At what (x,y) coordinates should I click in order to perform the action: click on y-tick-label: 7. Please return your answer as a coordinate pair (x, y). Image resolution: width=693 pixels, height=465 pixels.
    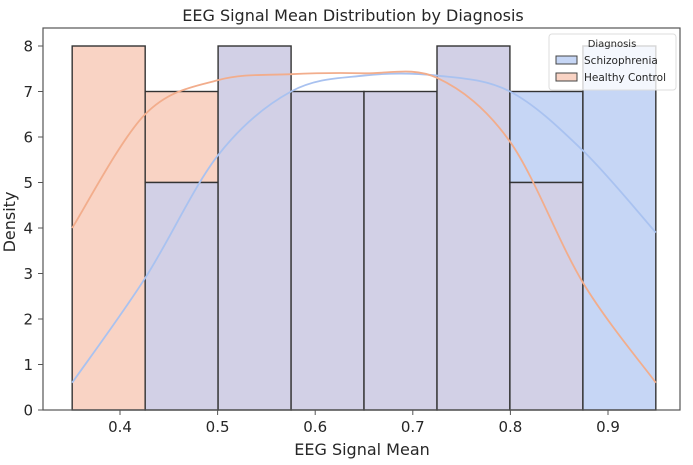
    Looking at the image, I should click on (28, 92).